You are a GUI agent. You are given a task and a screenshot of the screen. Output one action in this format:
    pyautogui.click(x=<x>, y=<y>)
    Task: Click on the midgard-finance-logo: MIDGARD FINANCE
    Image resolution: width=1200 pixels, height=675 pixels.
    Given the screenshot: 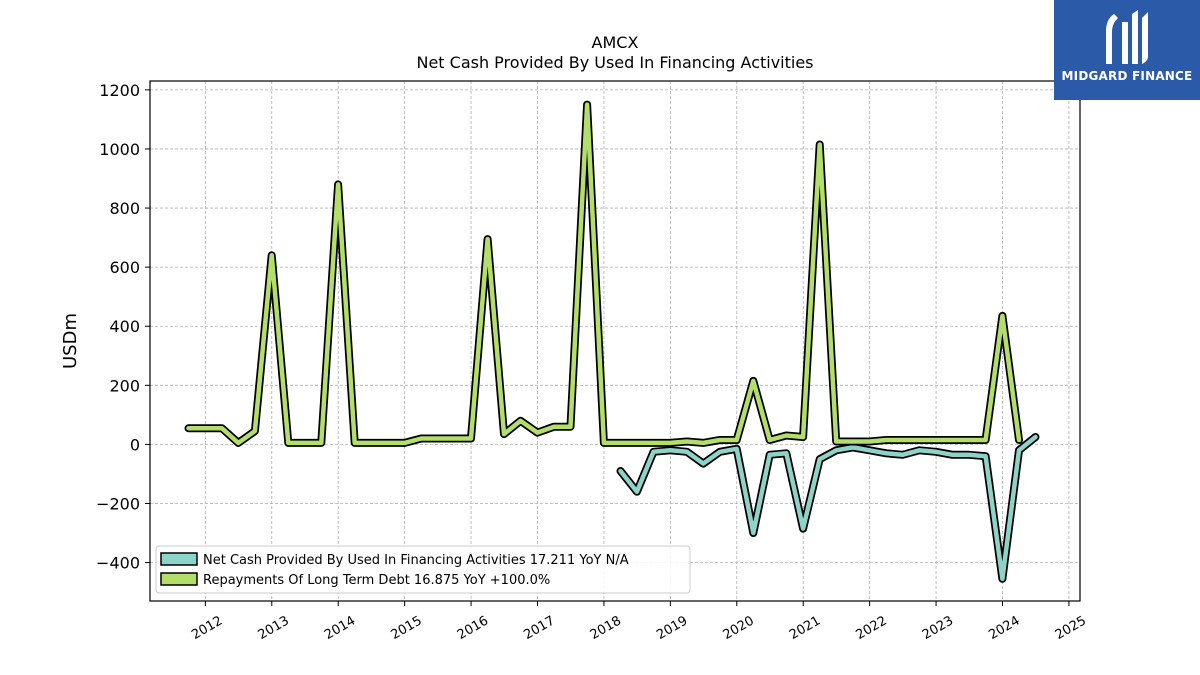 What is the action you would take?
    pyautogui.click(x=1127, y=50)
    